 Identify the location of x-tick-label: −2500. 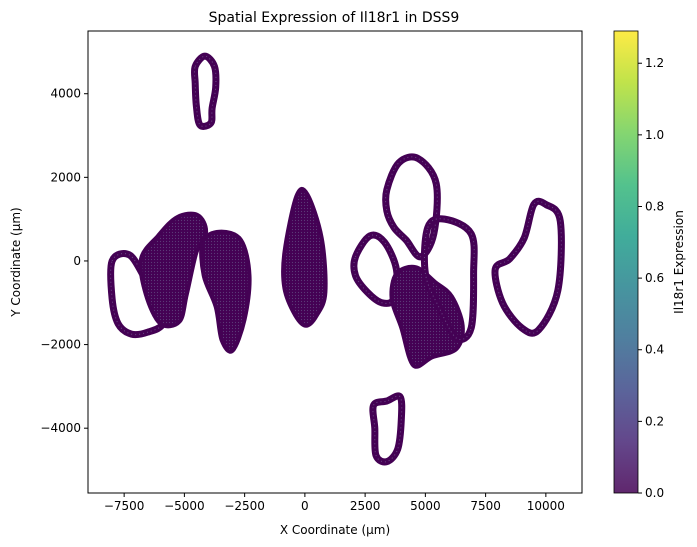
(244, 506).